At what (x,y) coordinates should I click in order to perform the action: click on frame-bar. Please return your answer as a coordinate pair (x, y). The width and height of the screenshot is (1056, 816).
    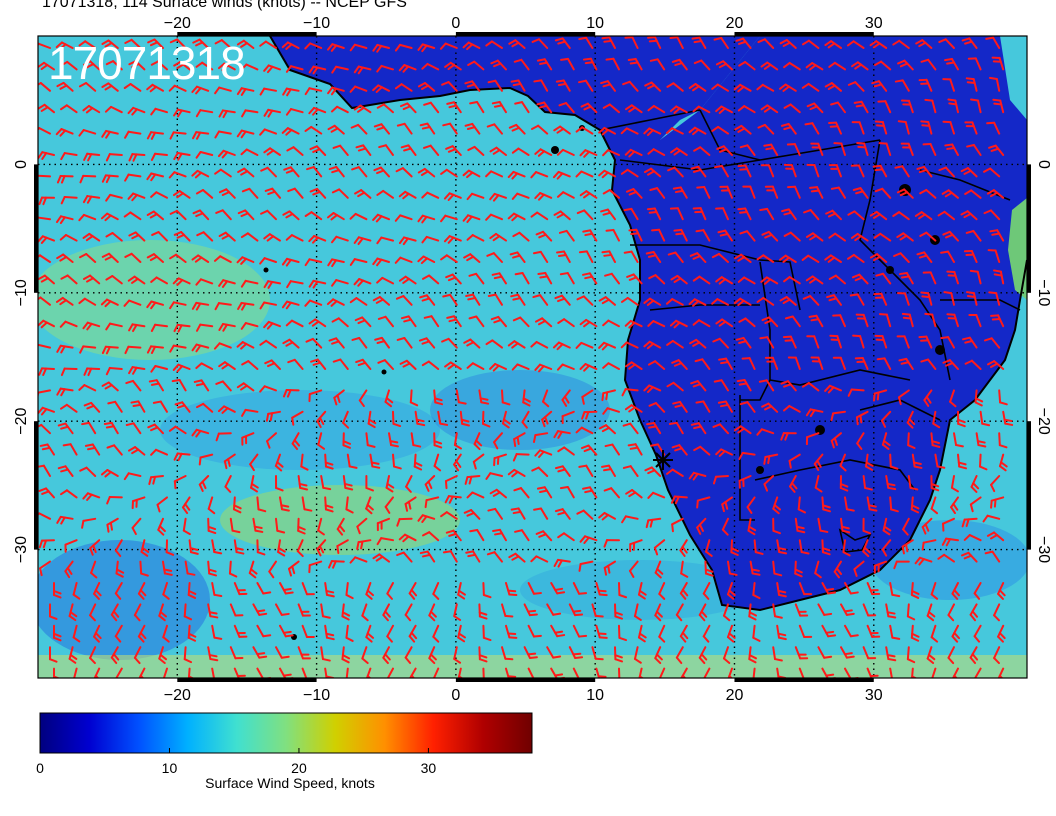
    Looking at the image, I should click on (804, 680).